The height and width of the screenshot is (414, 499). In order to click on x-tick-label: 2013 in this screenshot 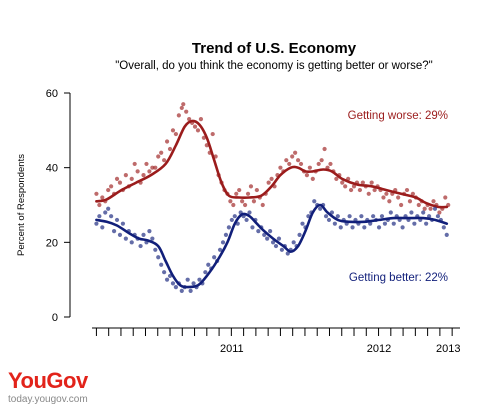, I will do `click(448, 349)`.